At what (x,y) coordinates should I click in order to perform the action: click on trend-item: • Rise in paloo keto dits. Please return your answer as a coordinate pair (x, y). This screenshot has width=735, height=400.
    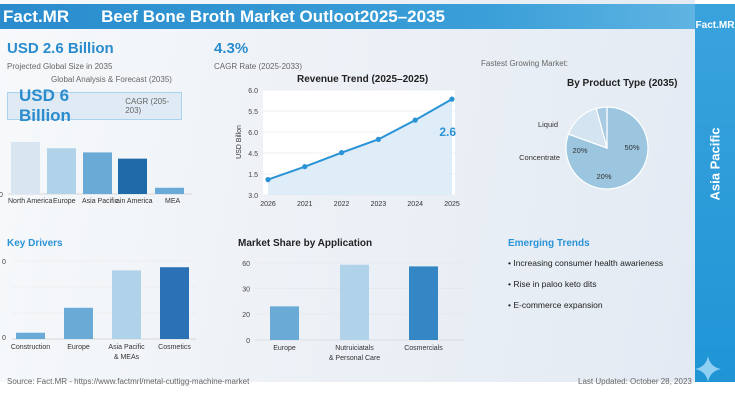
    Looking at the image, I should click on (552, 284).